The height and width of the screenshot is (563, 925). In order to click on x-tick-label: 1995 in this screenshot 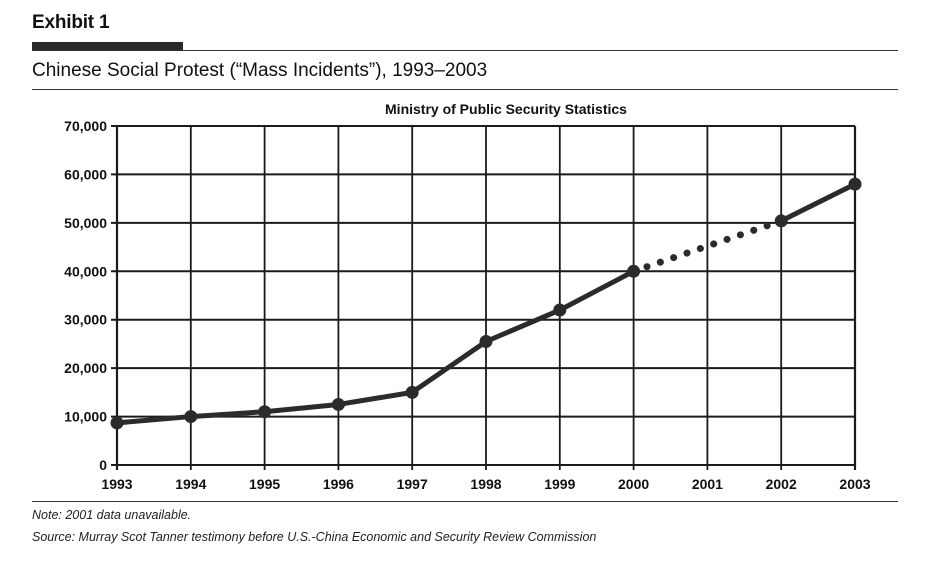, I will do `click(264, 484)`.